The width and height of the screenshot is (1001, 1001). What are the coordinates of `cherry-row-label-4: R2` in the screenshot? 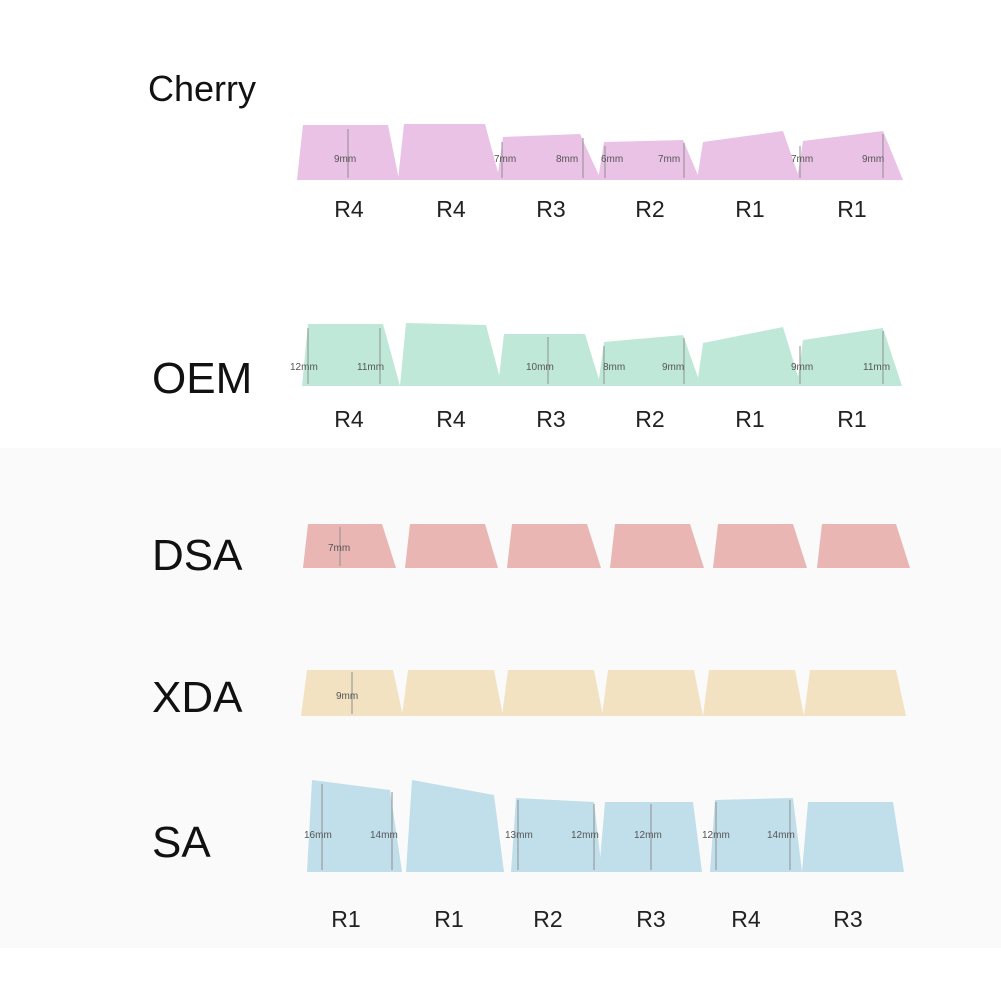 It's located at (649, 209).